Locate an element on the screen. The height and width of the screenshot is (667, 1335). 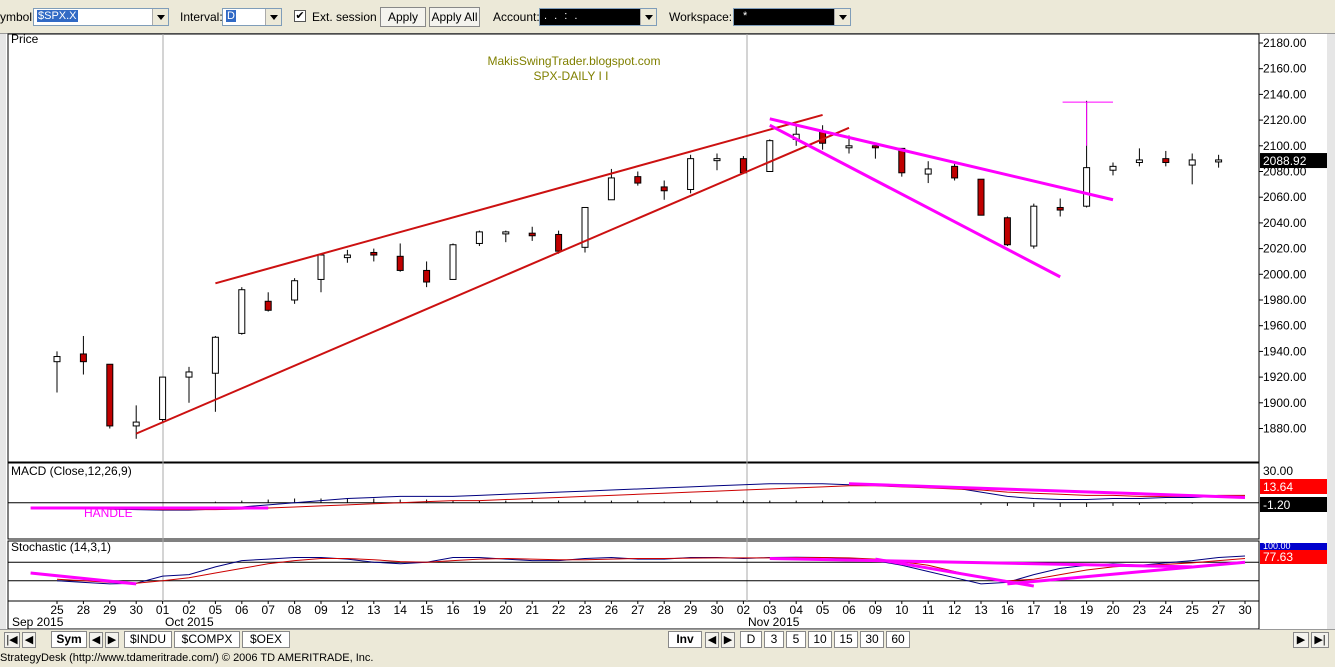
symbol-label: ymbol: is located at coordinates (18, 17).